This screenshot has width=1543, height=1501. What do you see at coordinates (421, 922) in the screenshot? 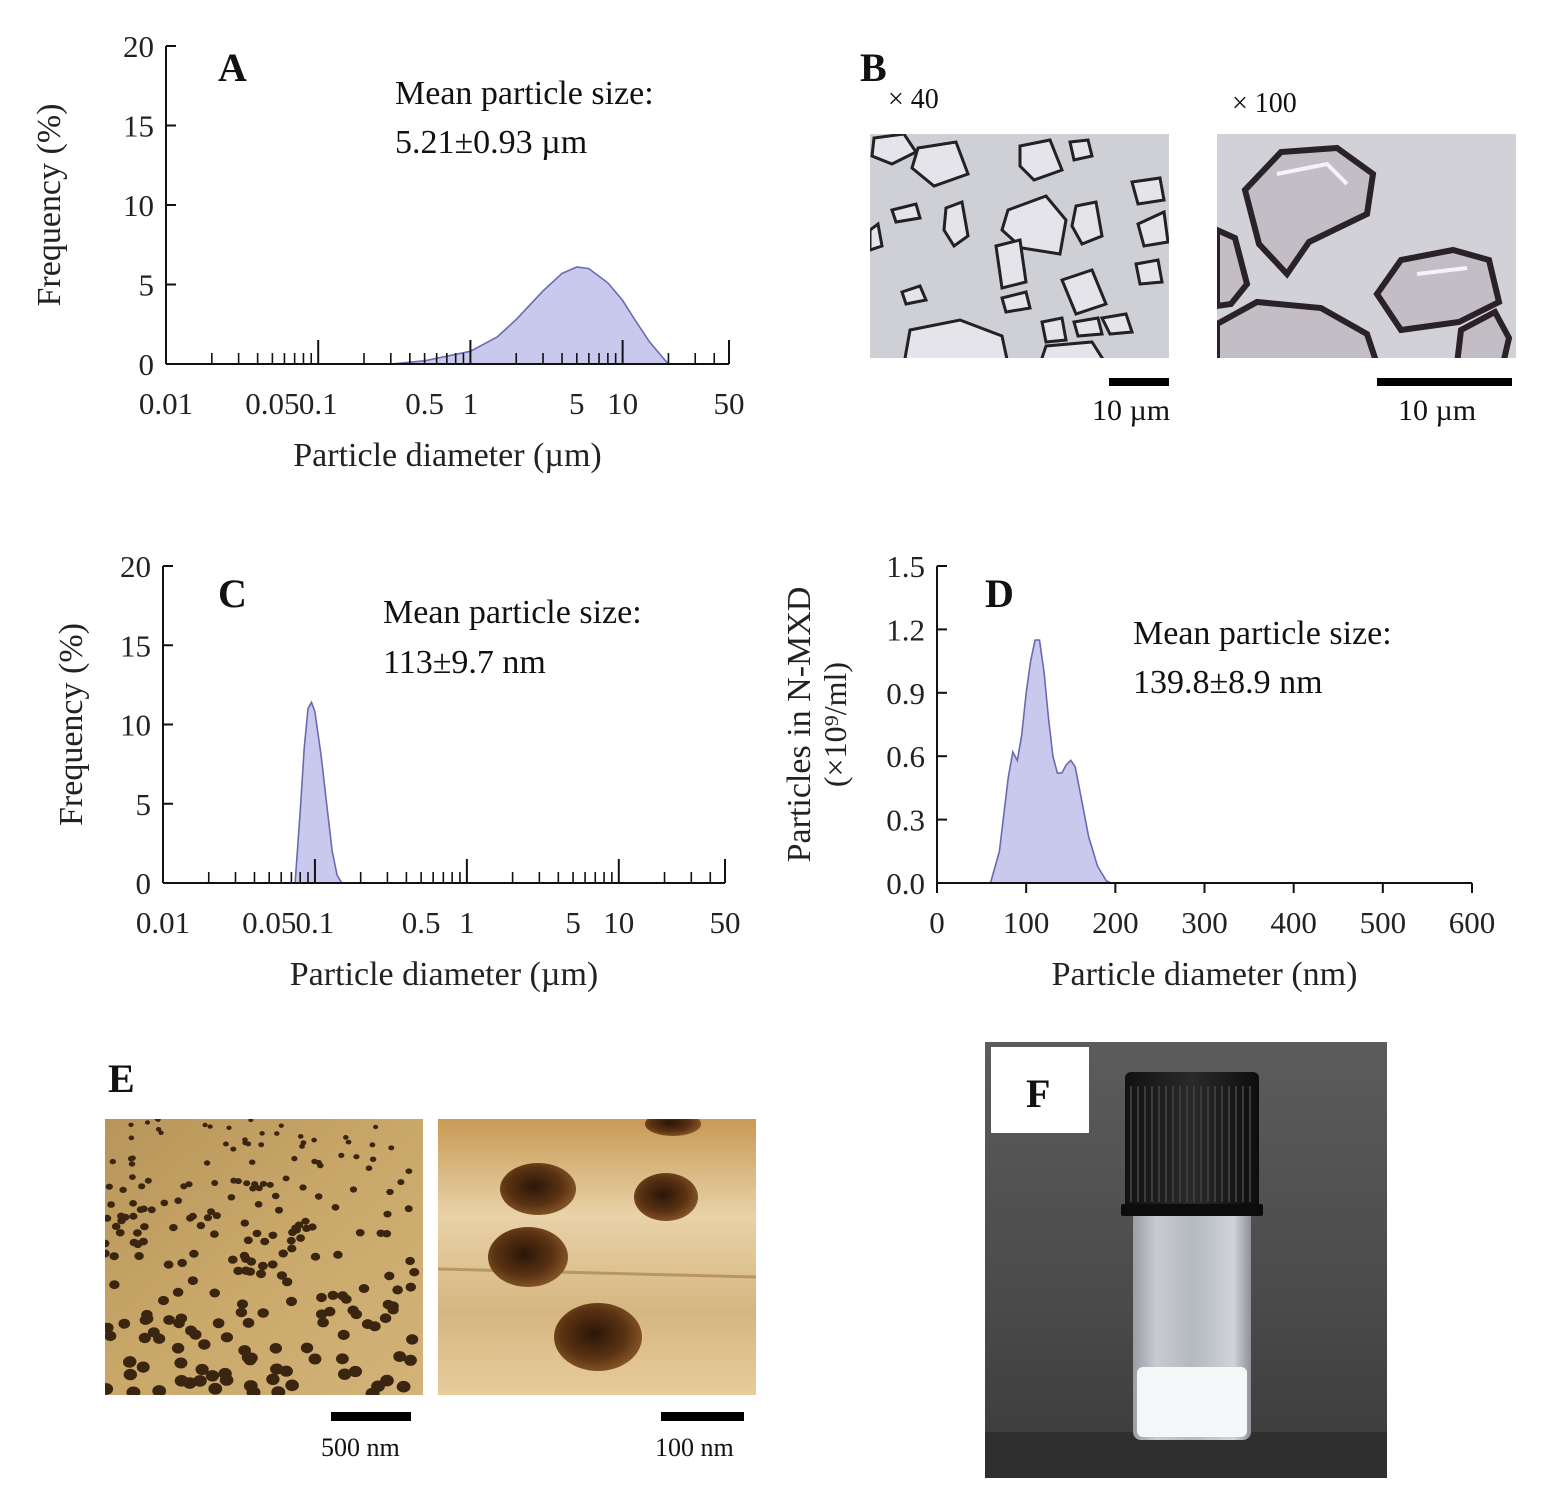
I see `x-tick-label: 0.5` at bounding box center [421, 922].